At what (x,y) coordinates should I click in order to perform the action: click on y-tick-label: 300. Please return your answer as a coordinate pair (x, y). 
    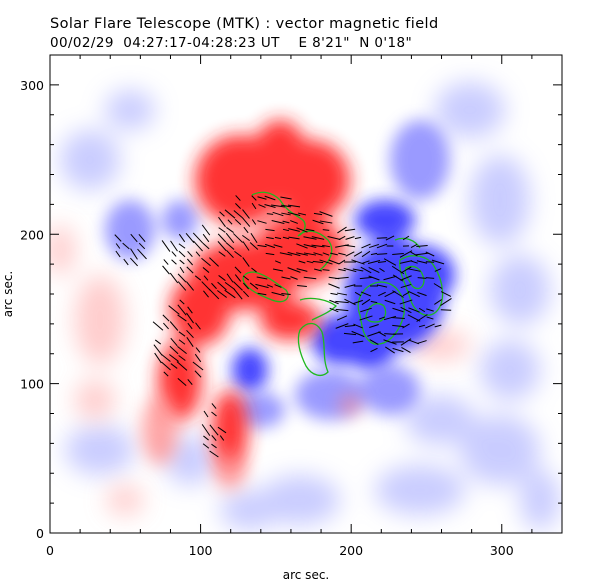
    Looking at the image, I should click on (32, 85).